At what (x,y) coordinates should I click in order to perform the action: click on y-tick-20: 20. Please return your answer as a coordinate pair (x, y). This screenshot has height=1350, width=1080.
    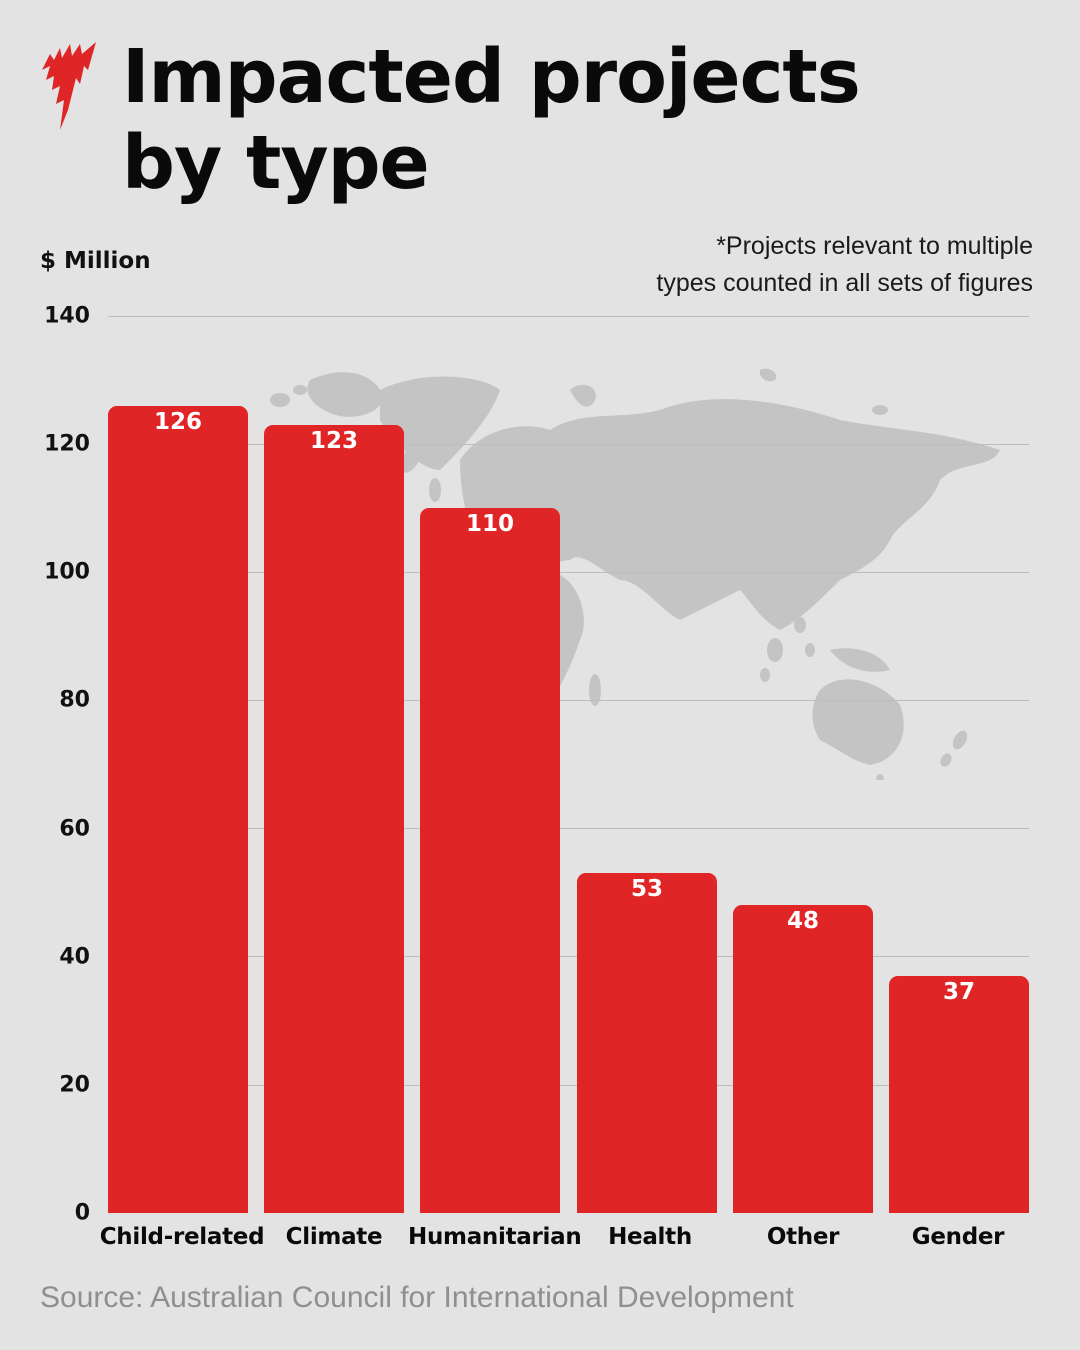
    Looking at the image, I should click on (74, 1085).